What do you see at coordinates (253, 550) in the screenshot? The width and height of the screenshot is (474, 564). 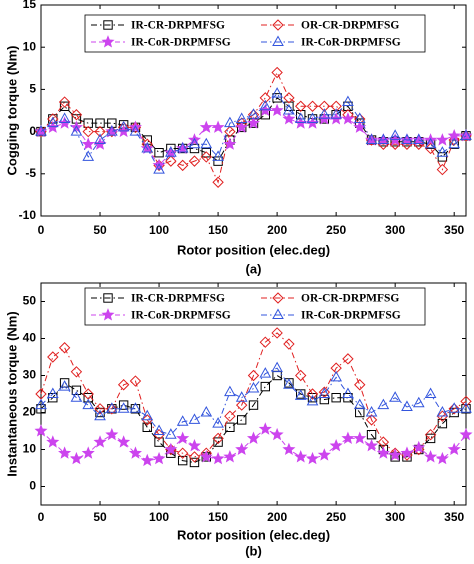 I see `caption: (b)` at bounding box center [253, 550].